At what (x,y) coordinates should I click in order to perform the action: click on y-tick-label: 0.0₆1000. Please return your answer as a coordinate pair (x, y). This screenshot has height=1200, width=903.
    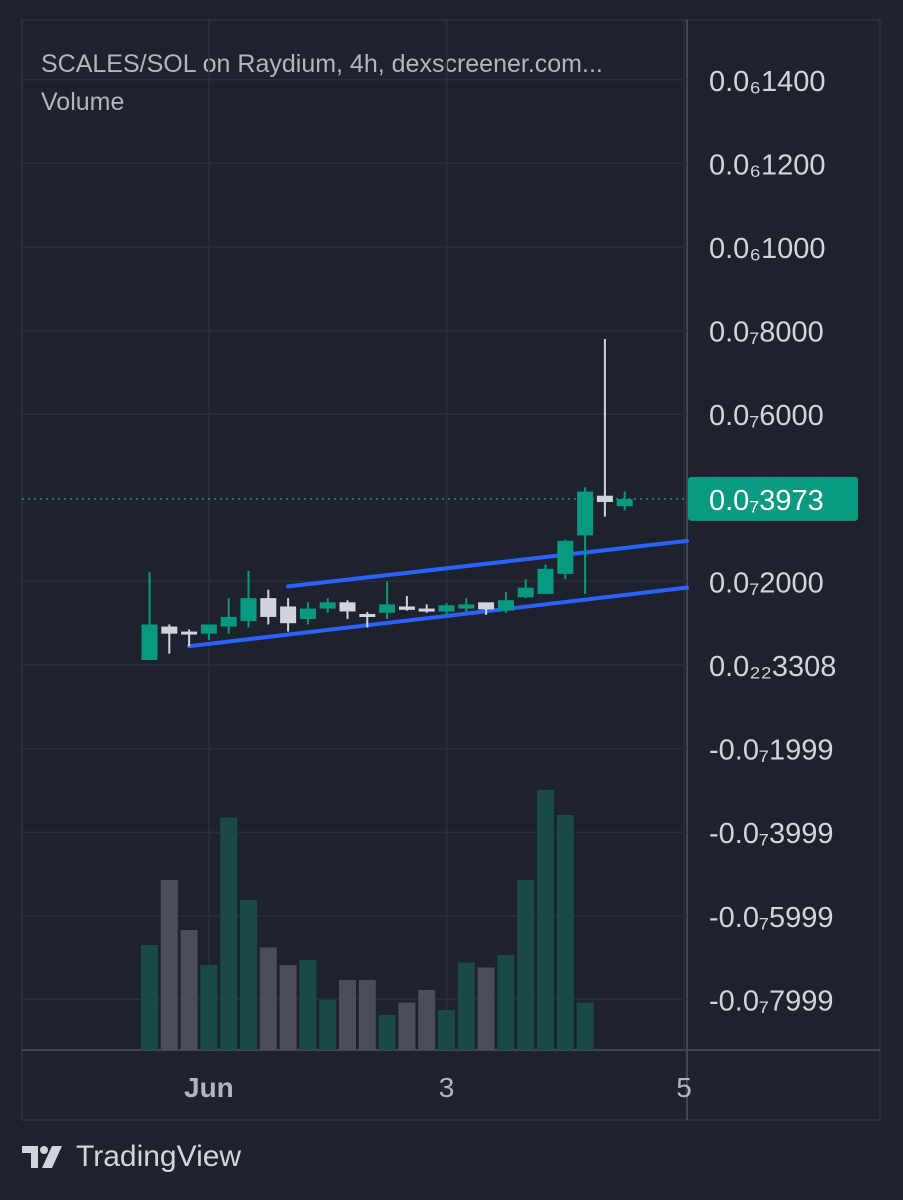
    Looking at the image, I should click on (767, 249).